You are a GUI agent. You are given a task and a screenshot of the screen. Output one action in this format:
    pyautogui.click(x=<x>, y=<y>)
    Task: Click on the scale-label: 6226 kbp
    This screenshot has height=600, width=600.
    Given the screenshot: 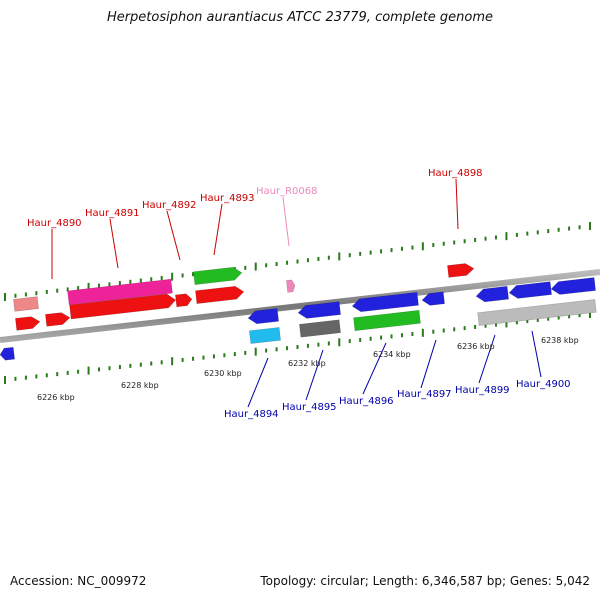 What is the action you would take?
    pyautogui.click(x=56, y=397)
    